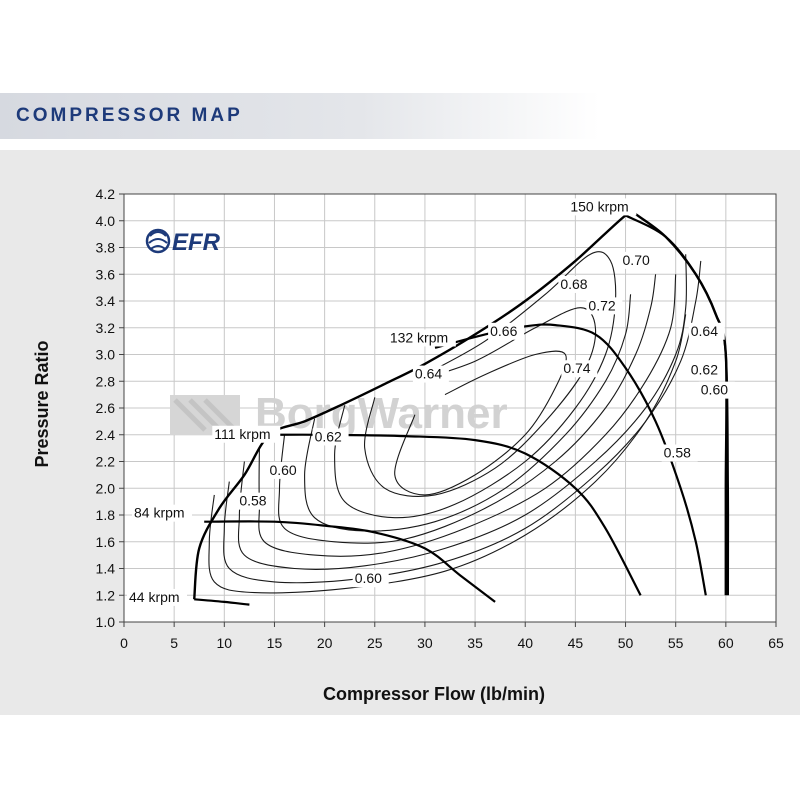 The width and height of the screenshot is (800, 800). I want to click on y-tick-label: 3.4, so click(106, 301).